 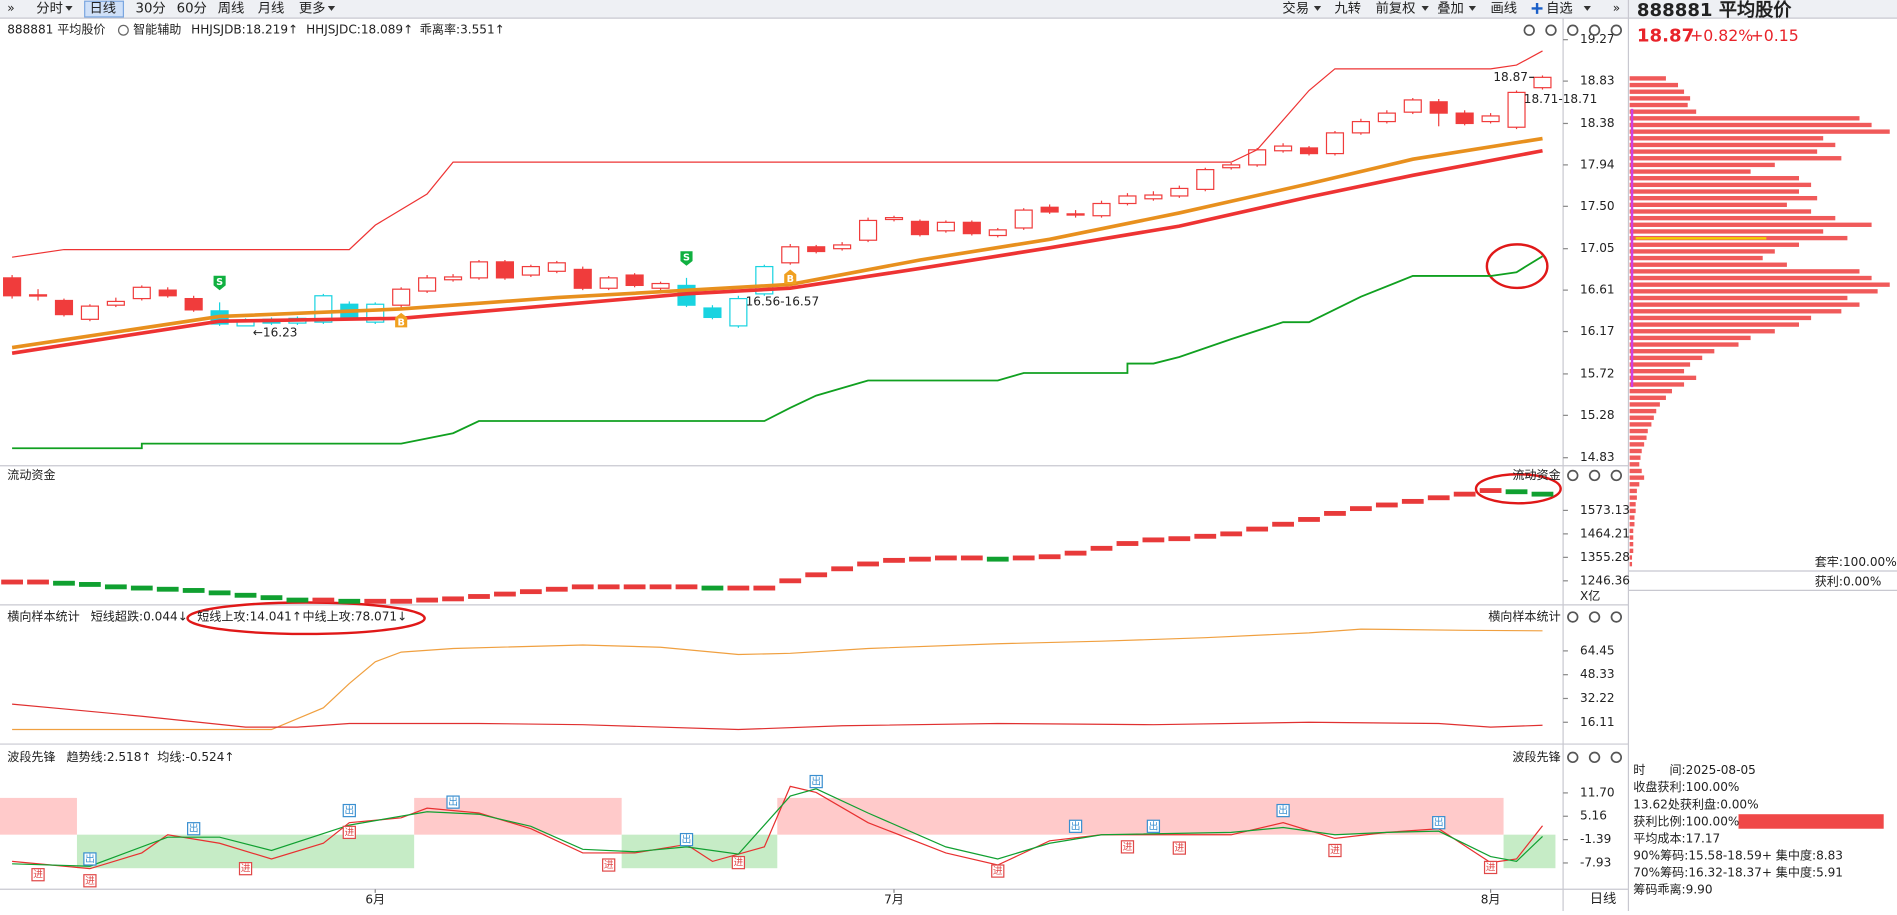 What do you see at coordinates (1694, 770) in the screenshot?
I see `stat-line: 时 间:2025-08-05` at bounding box center [1694, 770].